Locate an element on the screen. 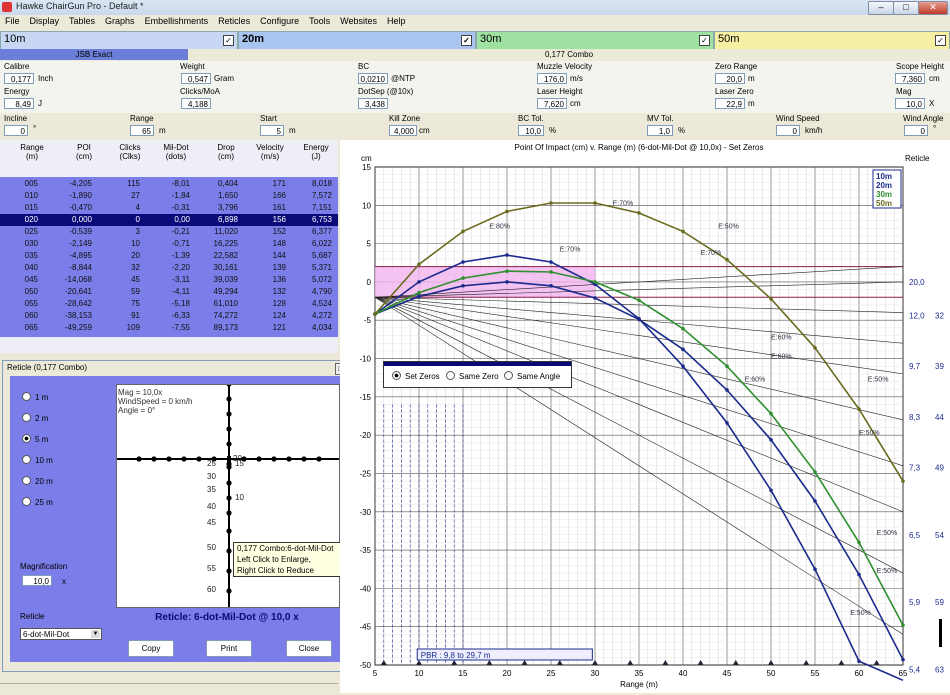 The width and height of the screenshot is (950, 695). range-tab-30m: 30m ✓ is located at coordinates (595, 40).